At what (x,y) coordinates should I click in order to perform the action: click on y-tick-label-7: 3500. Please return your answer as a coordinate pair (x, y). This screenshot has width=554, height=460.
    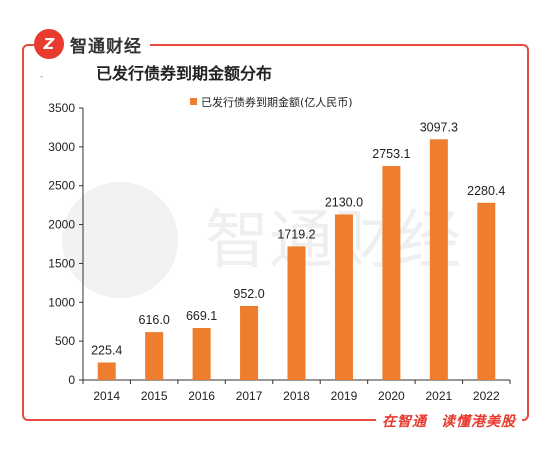
    Looking at the image, I should click on (61, 108).